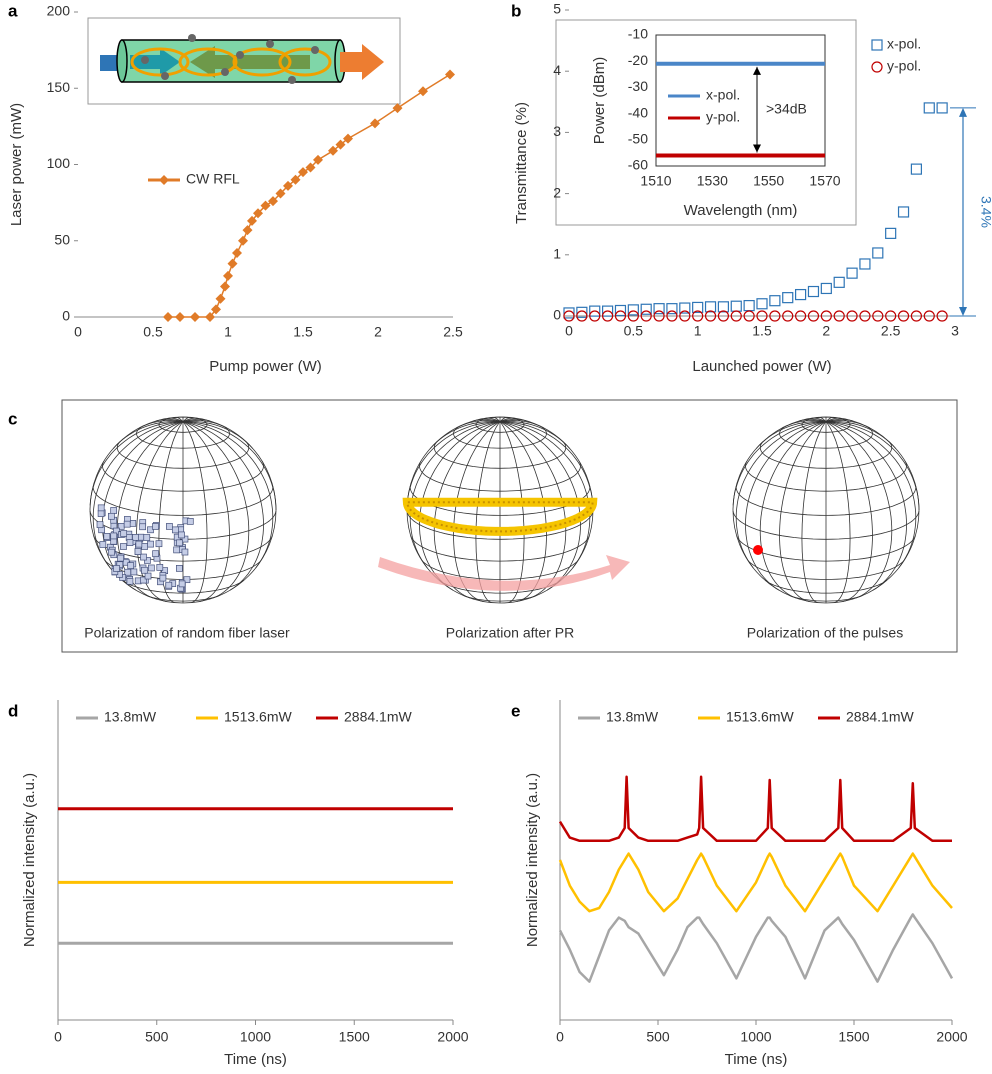 The height and width of the screenshot is (1074, 992). I want to click on y-tick-label: -10, so click(638, 34).